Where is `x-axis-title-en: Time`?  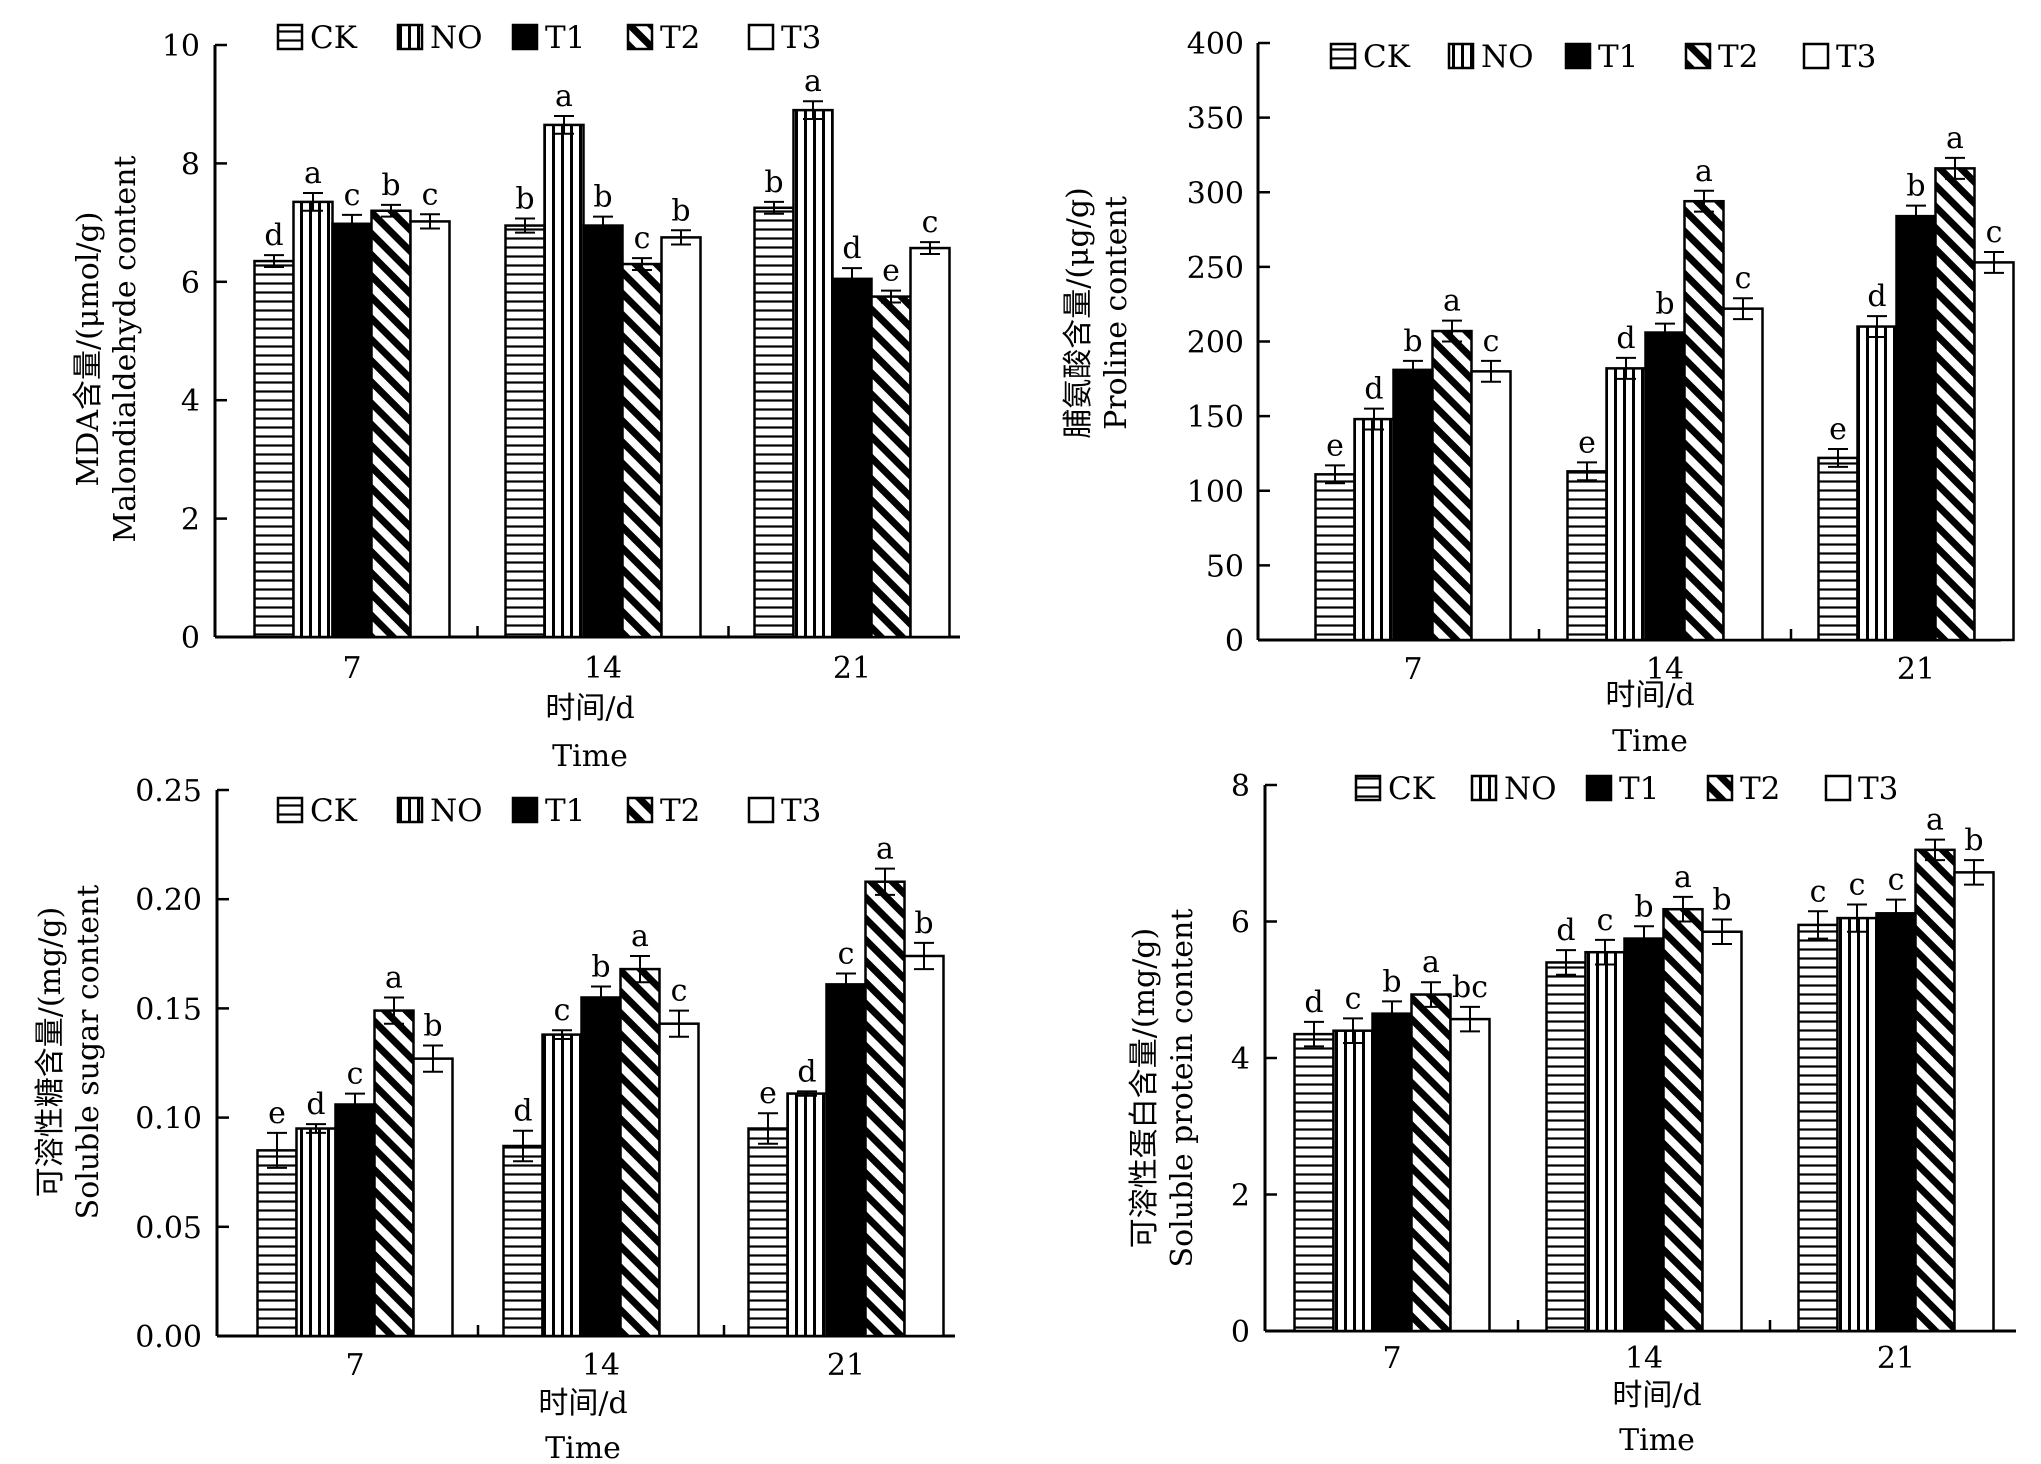
x-axis-title-en: Time is located at coordinates (590, 756).